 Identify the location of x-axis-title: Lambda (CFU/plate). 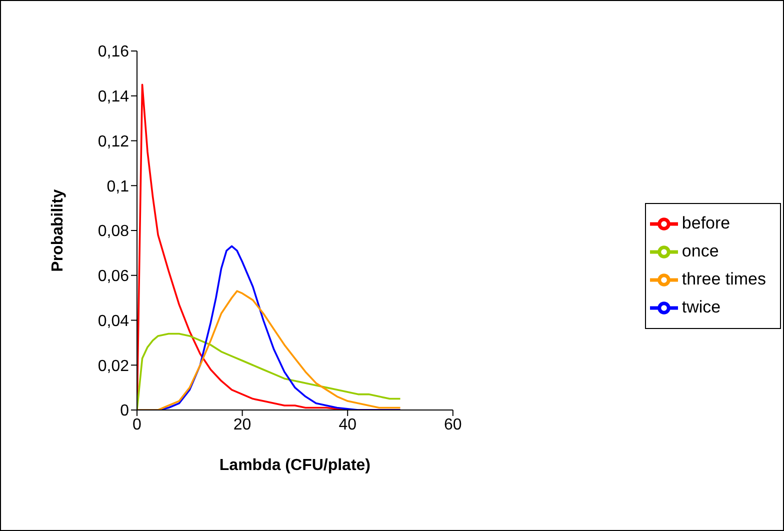
(295, 465).